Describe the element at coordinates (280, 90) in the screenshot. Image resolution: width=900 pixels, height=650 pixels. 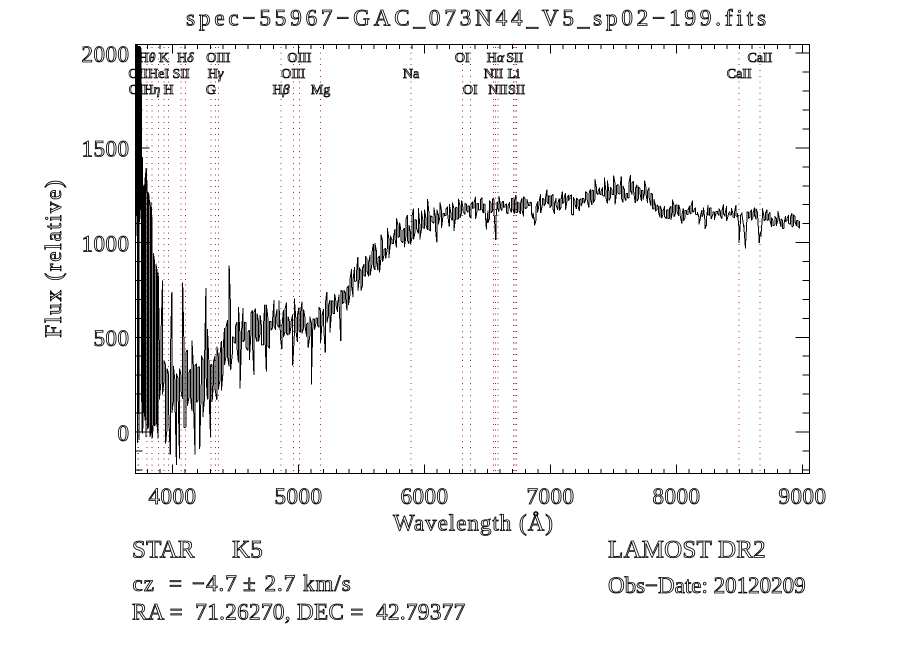
I see `svg-text: Hβ` at that location.